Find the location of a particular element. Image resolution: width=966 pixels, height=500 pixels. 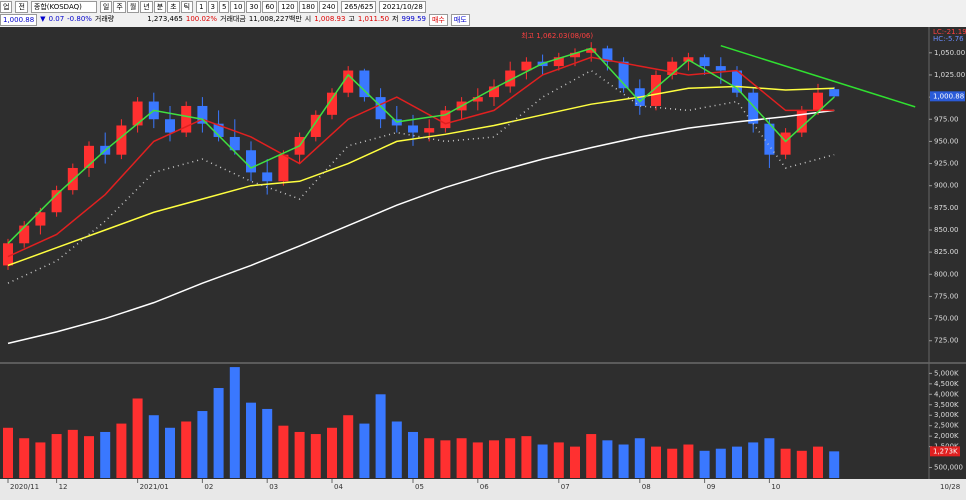

price-marker-label: 1,000.88 is located at coordinates (948, 96).